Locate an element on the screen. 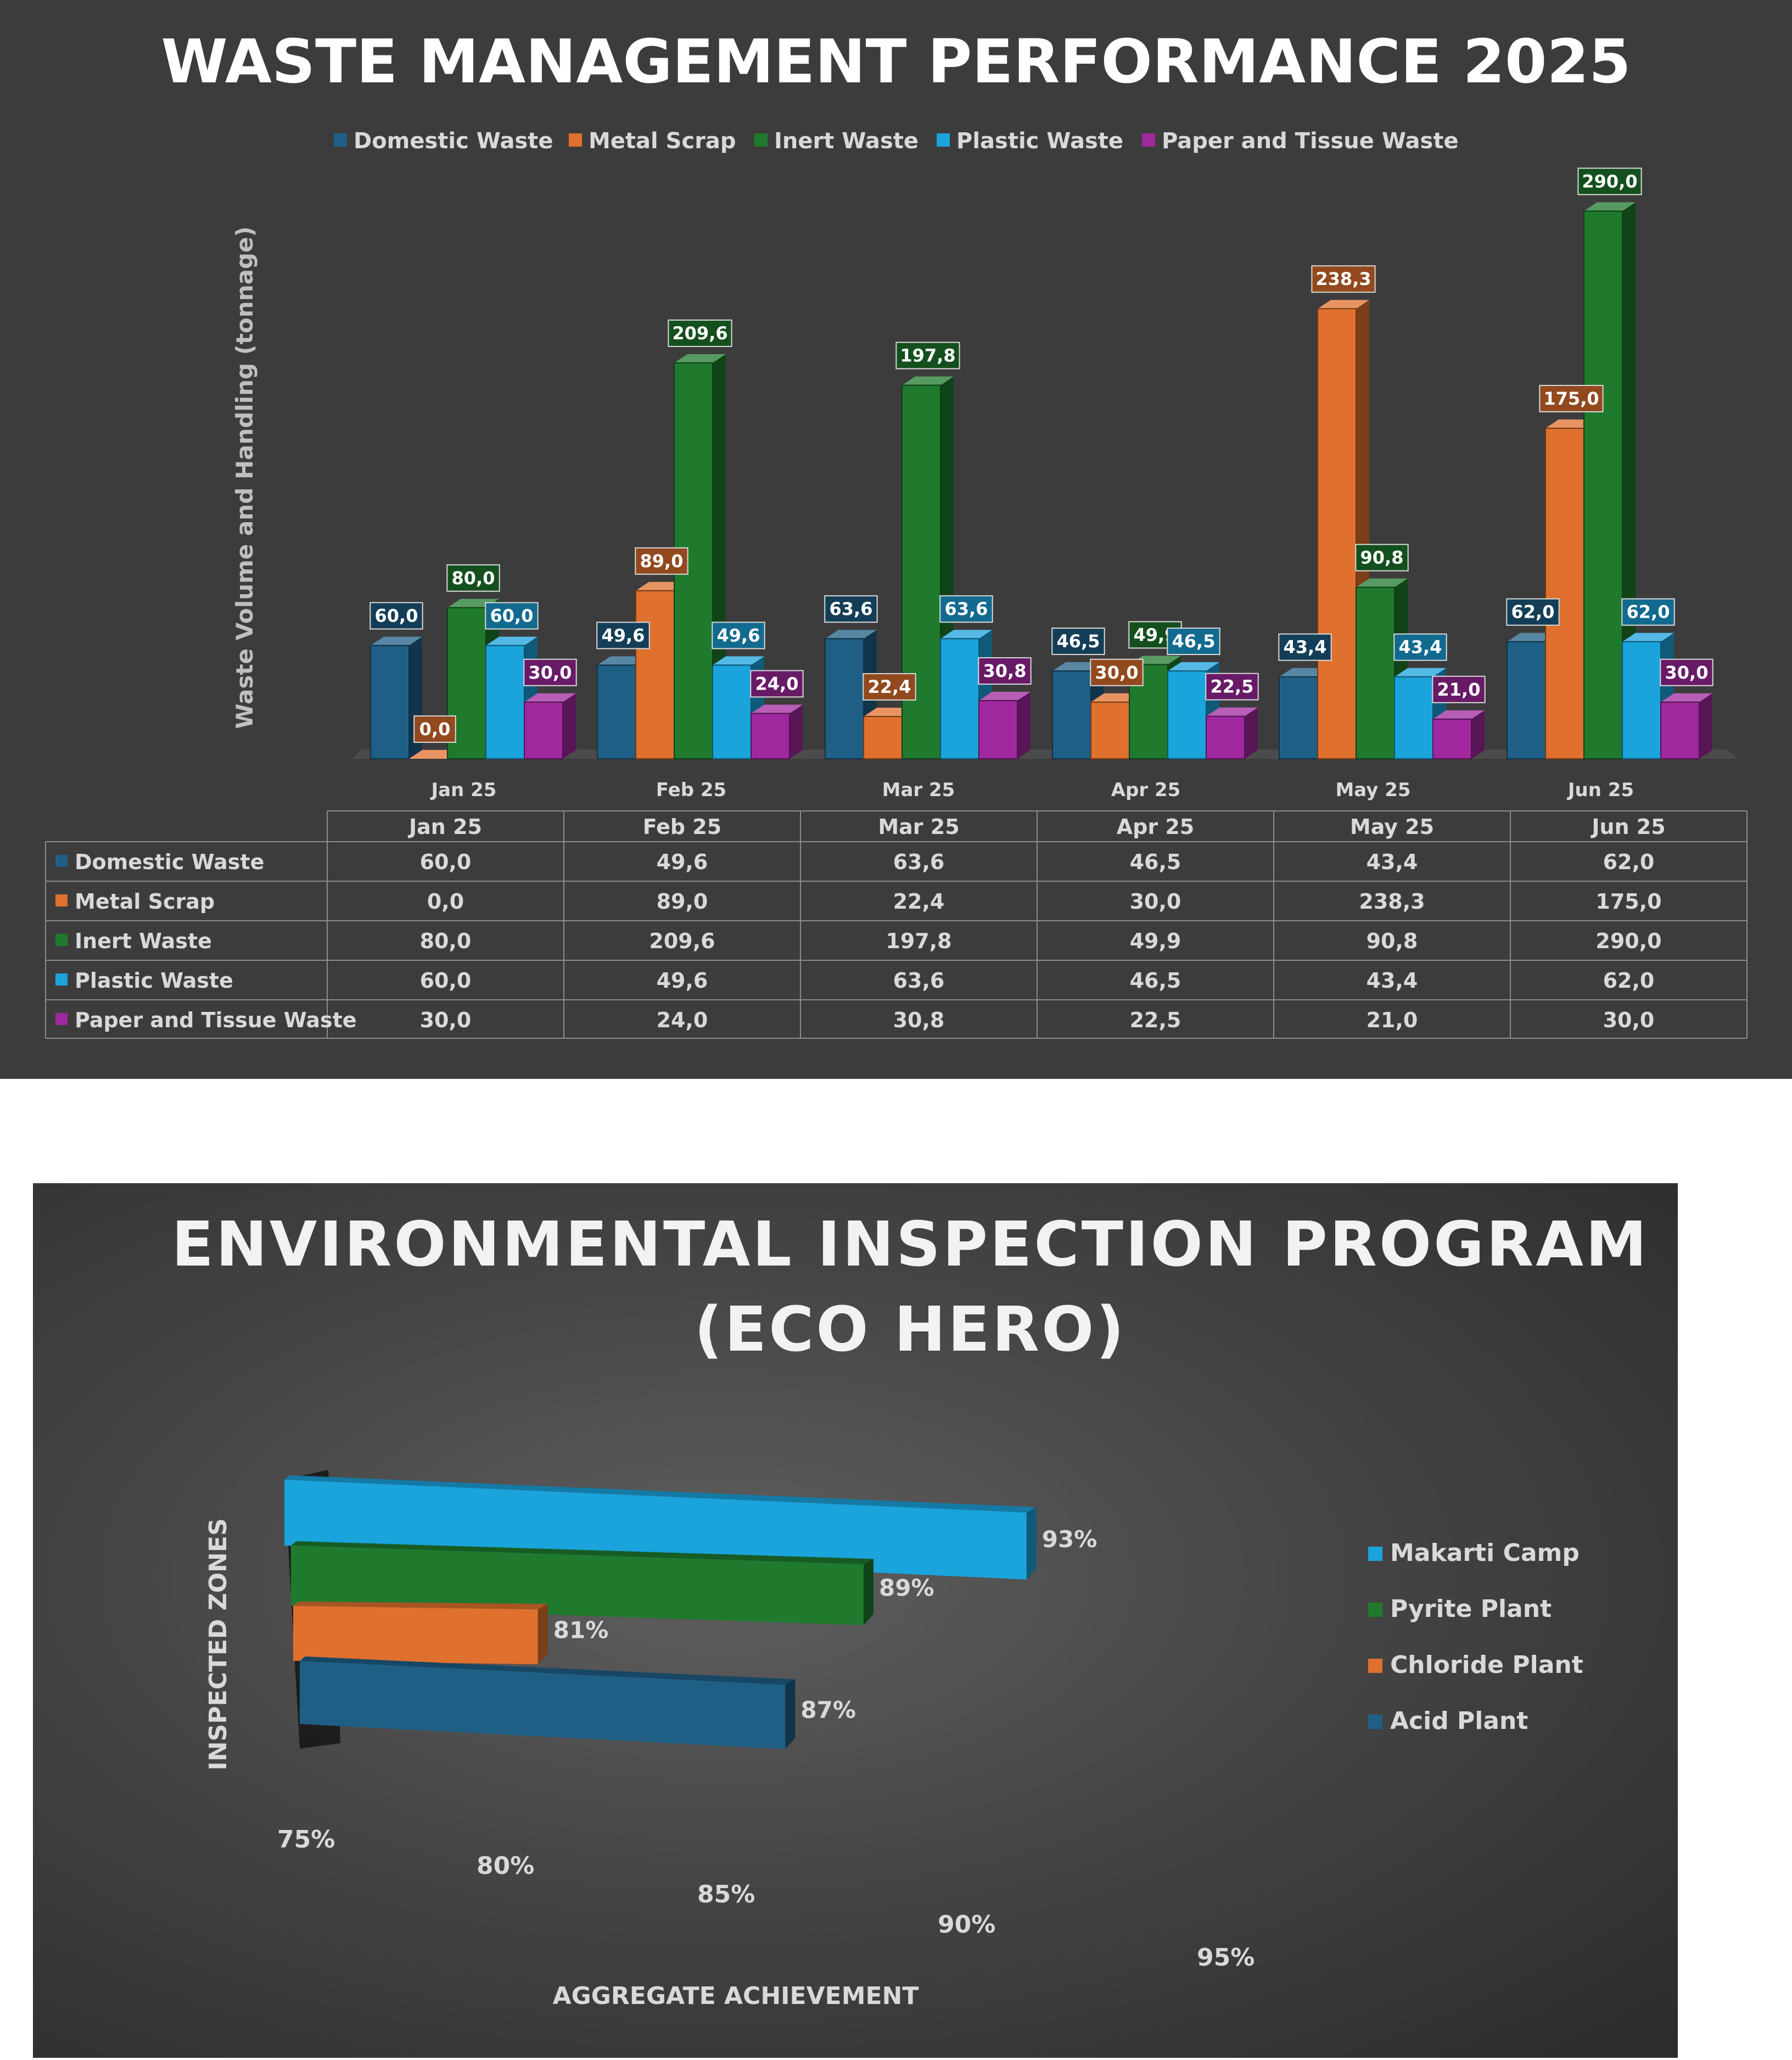  data-label: 197,8 is located at coordinates (928, 356).